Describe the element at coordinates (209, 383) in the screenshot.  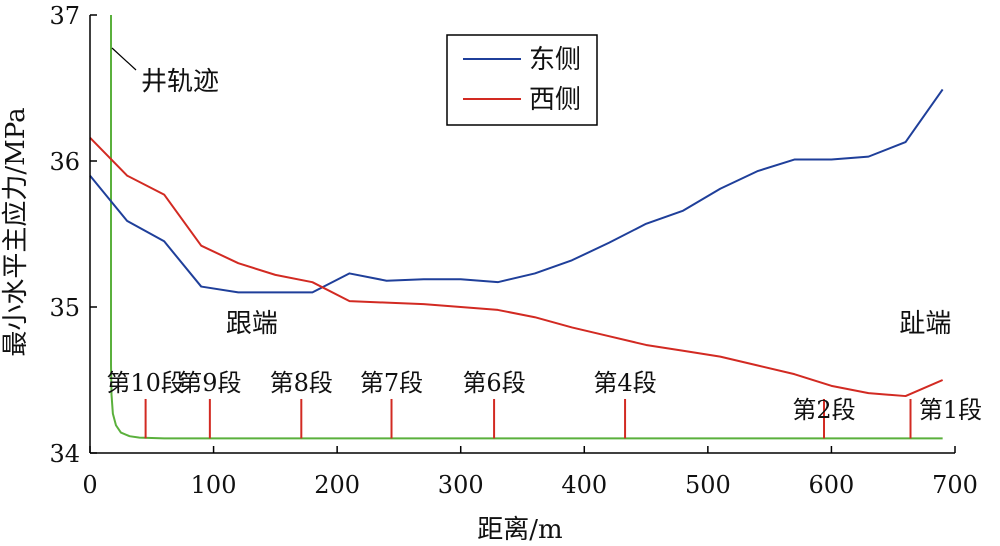
I see `stage-label: 第9段` at that location.